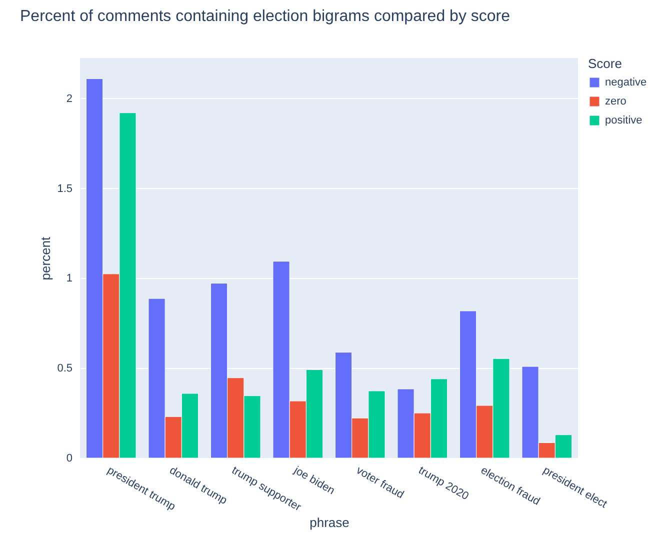 This screenshot has width=657, height=533. I want to click on x-axis-title: phrase, so click(330, 522).